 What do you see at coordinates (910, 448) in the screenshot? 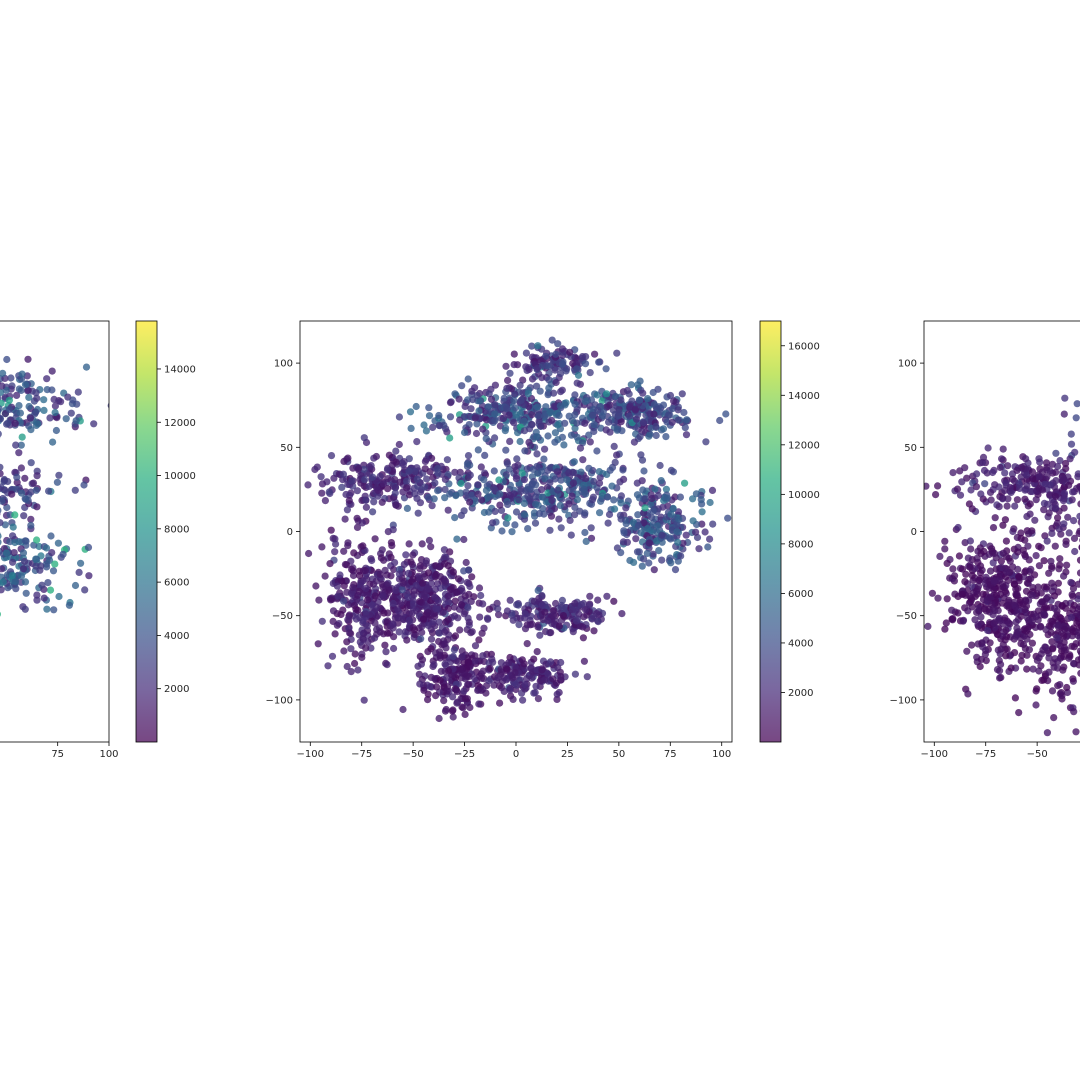
I see `y-tick-label: 50` at bounding box center [910, 448].